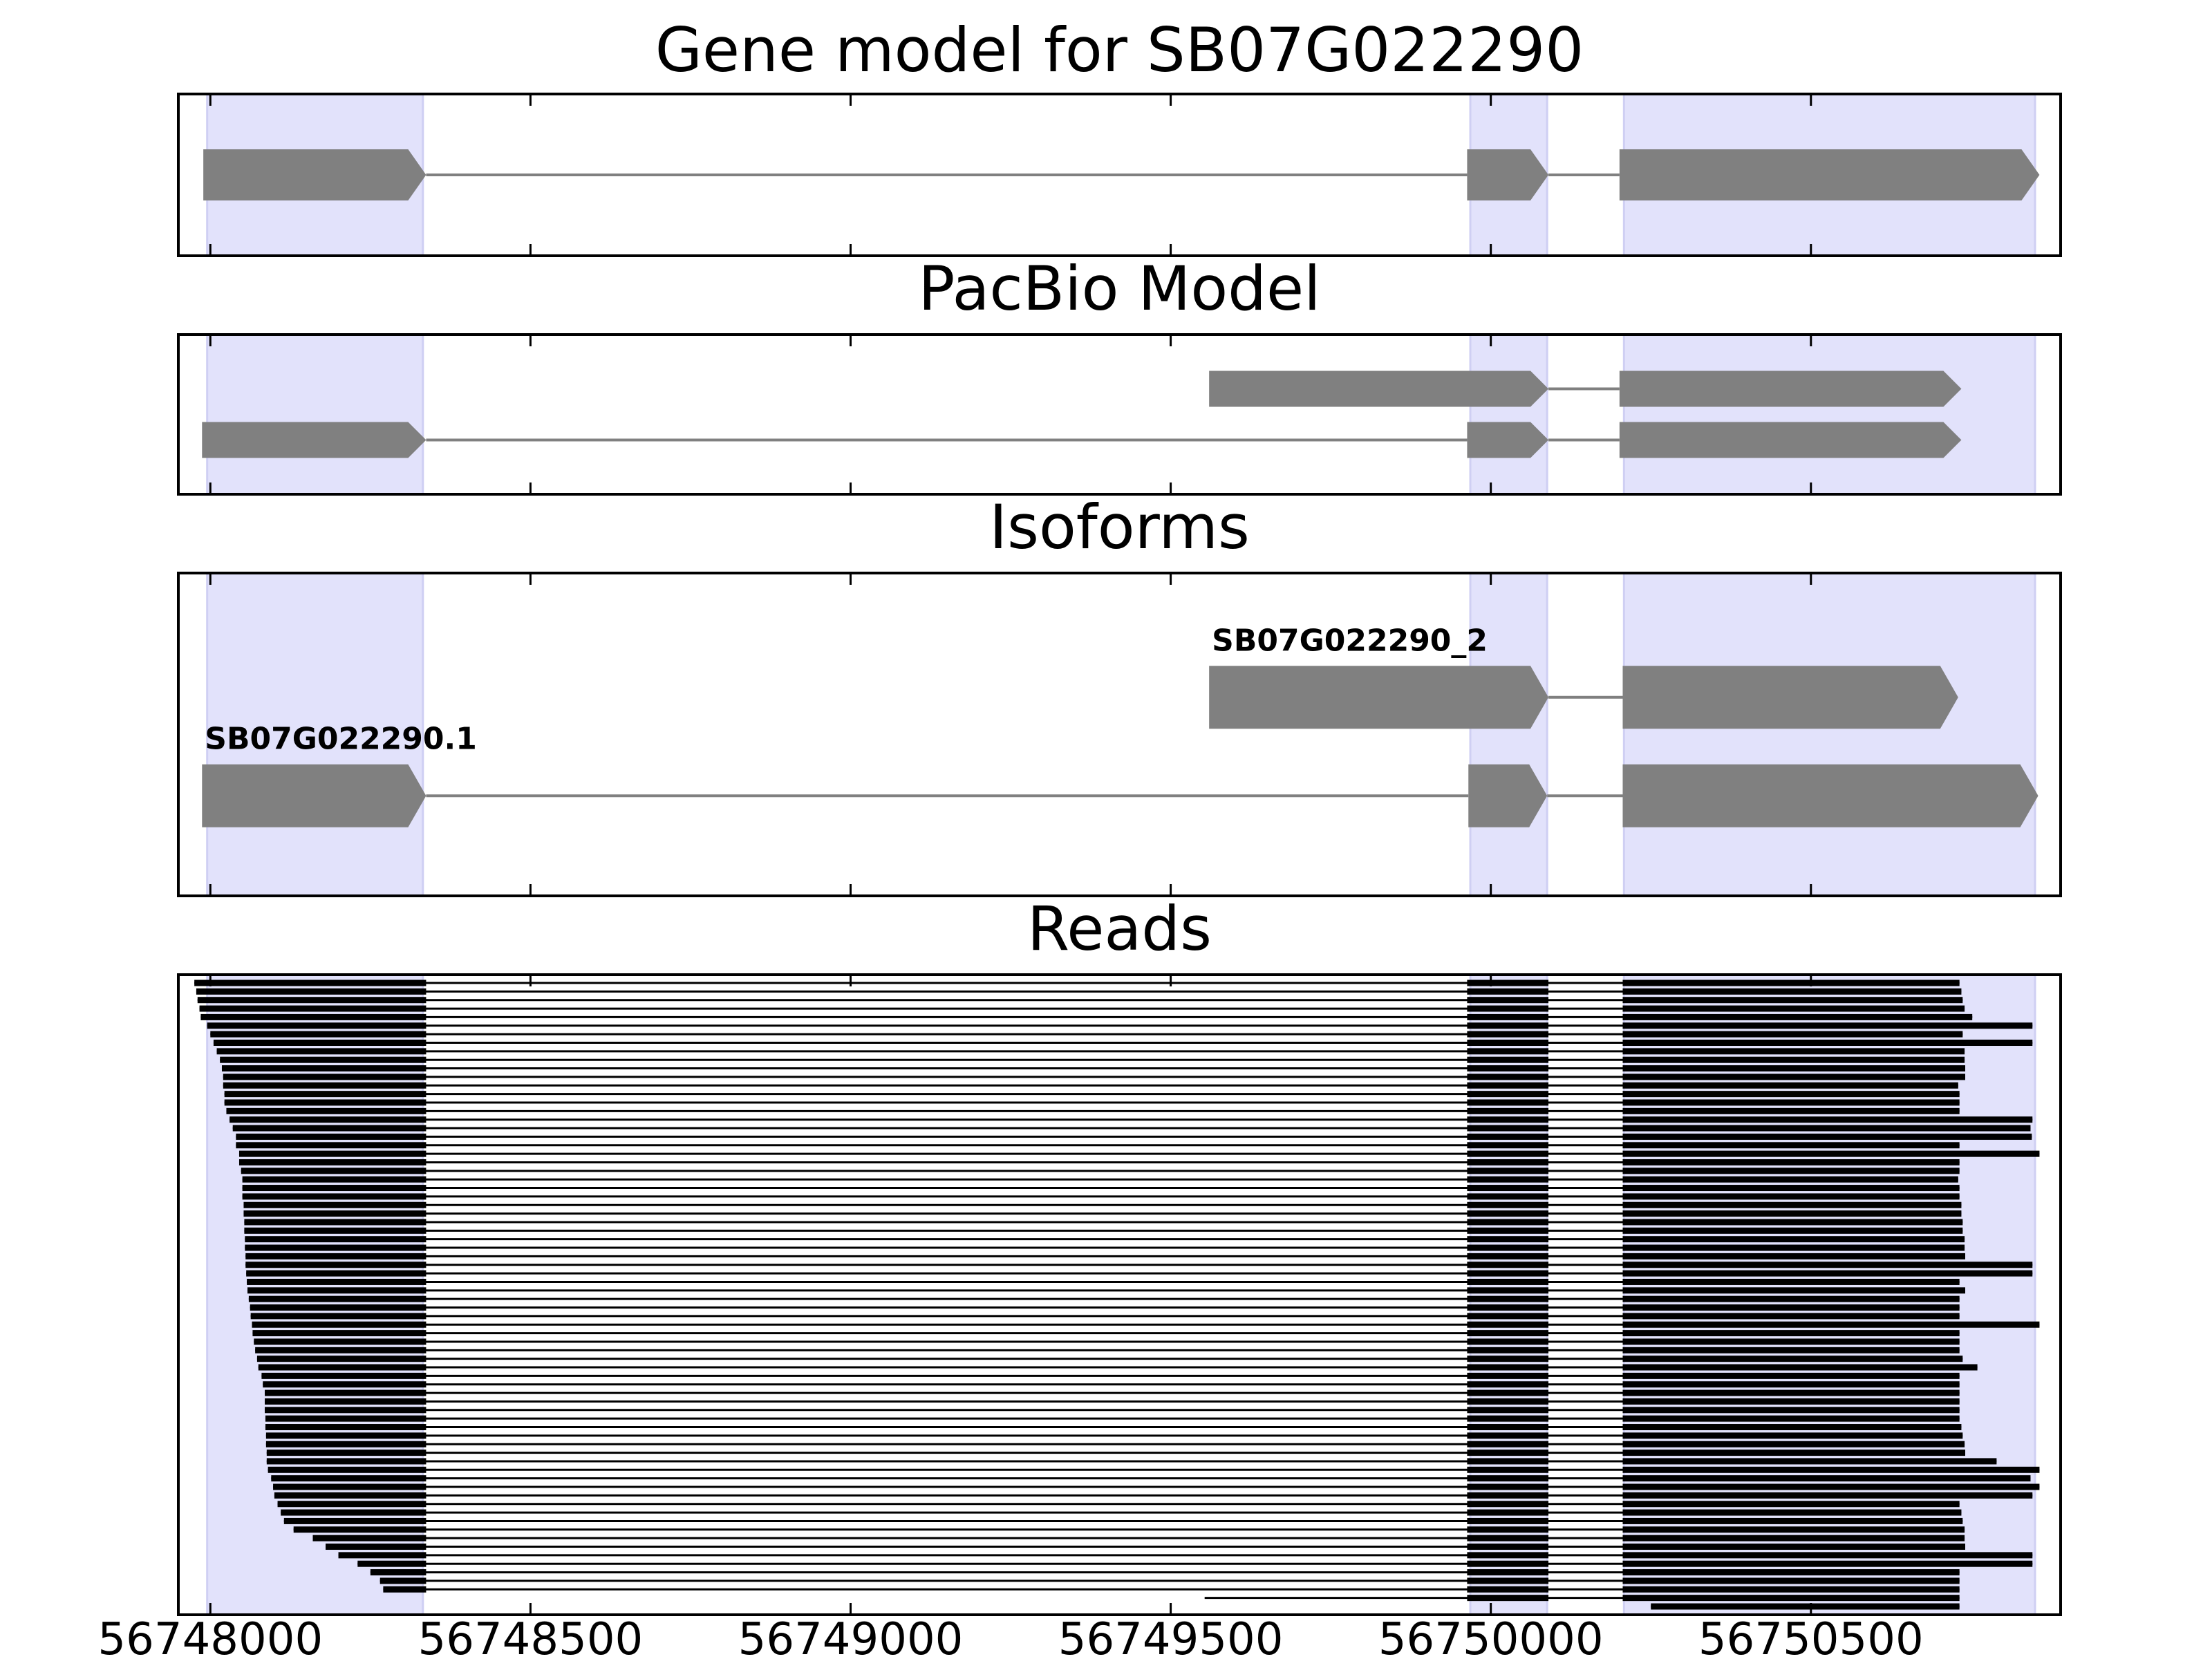 Image resolution: width=2212 pixels, height=1659 pixels. Describe the element at coordinates (1119, 414) in the screenshot. I see `panel-frame` at that location.